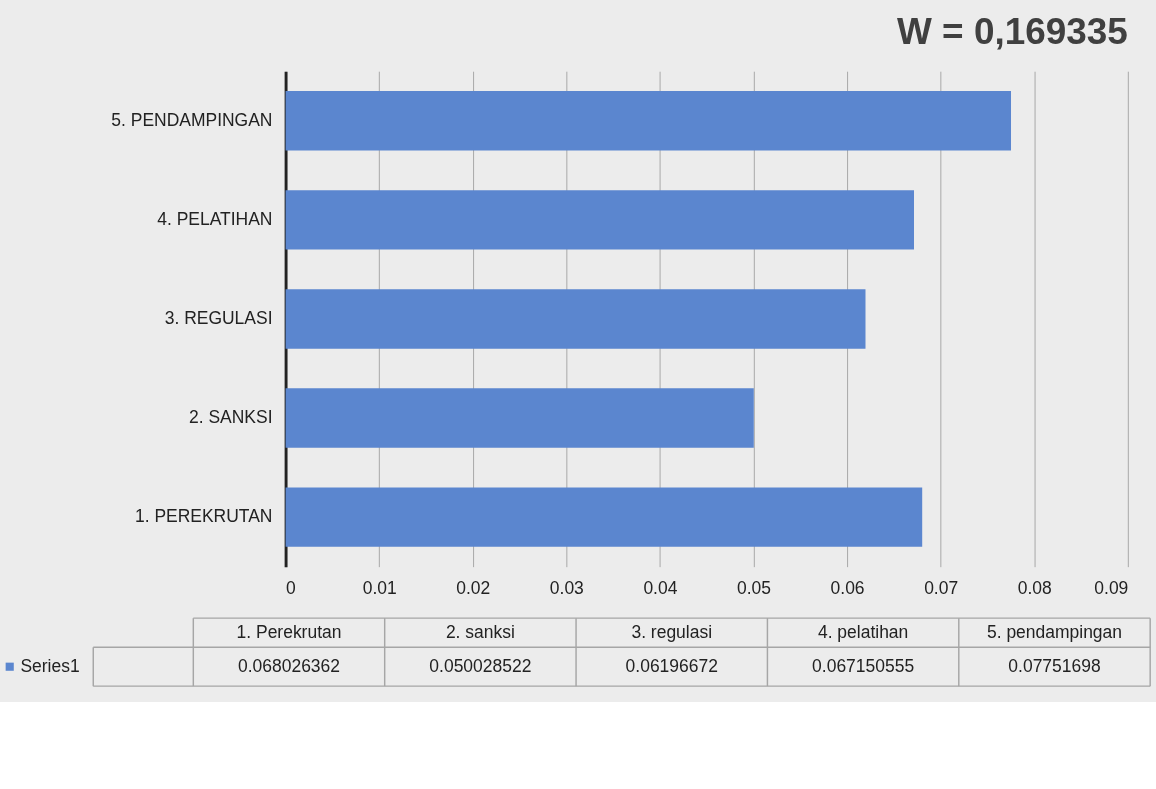  Describe the element at coordinates (1012, 32) in the screenshot. I see `chart-title: W = 0,169335` at that location.